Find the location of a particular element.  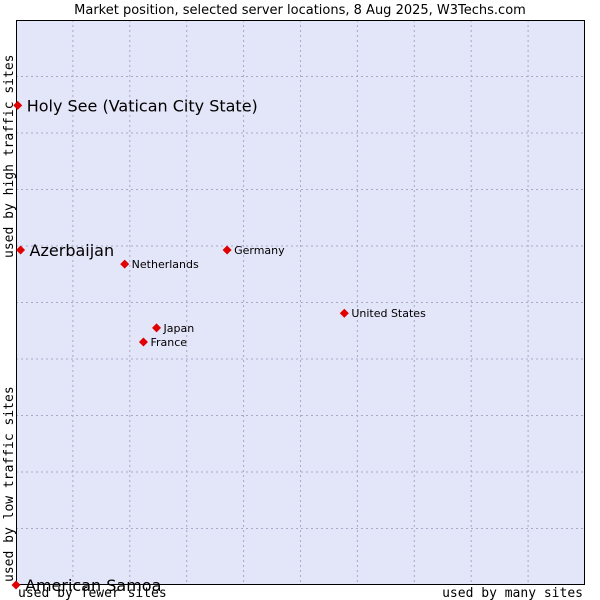

data-point: France is located at coordinates (162, 342).